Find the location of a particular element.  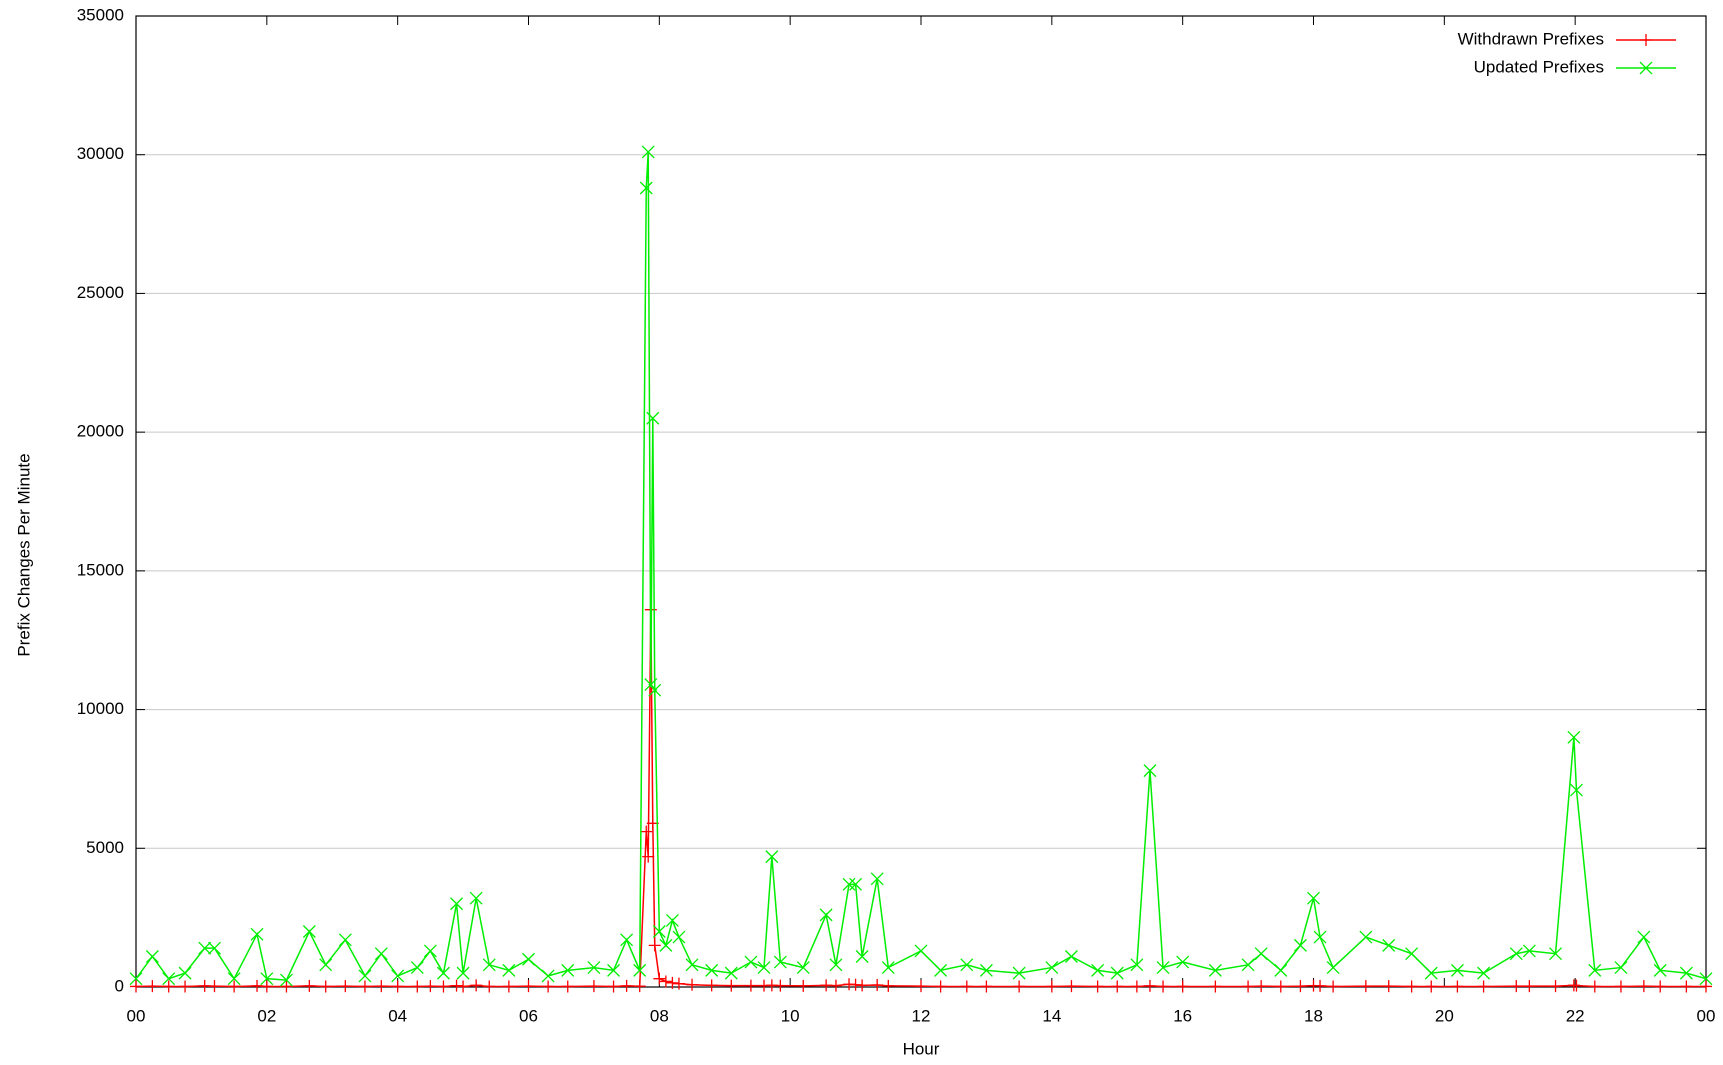

x-tick-label: 22 is located at coordinates (1575, 1015).